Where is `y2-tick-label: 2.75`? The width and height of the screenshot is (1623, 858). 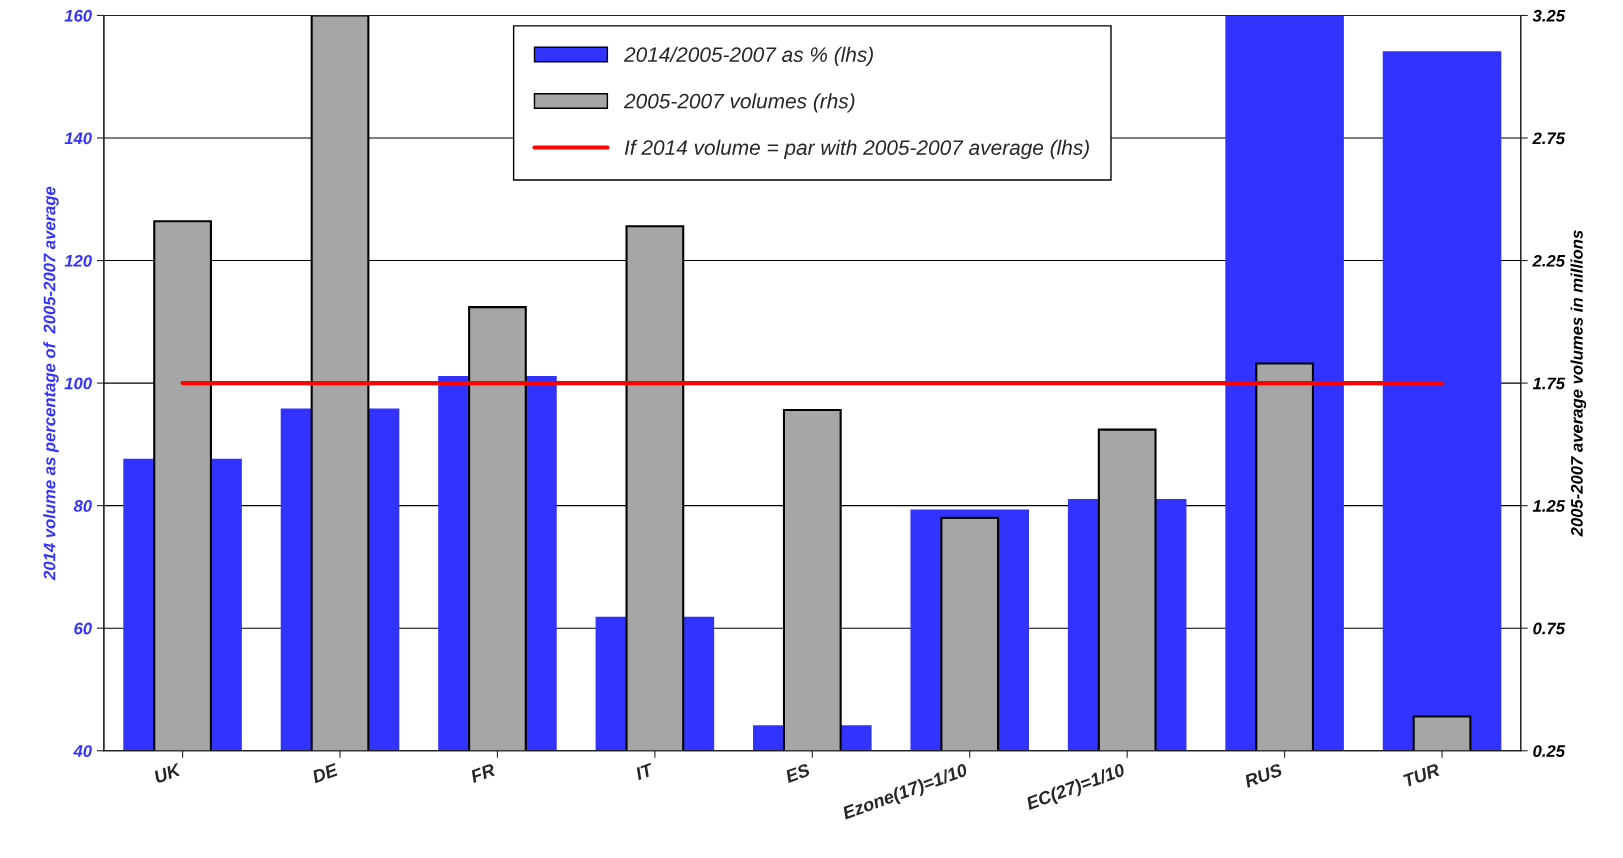
y2-tick-label: 2.75 is located at coordinates (1549, 138).